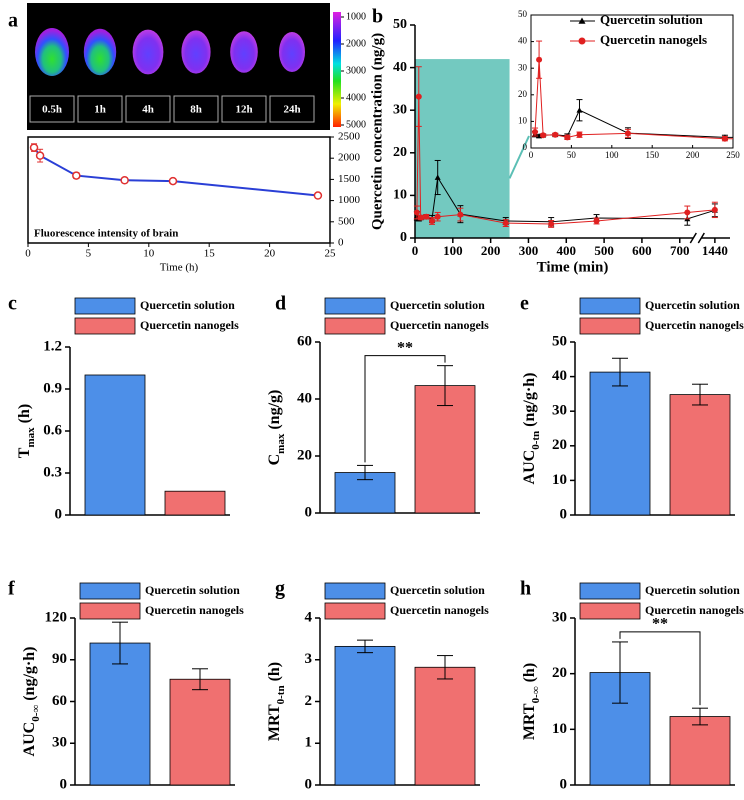 This screenshot has width=744, height=800. I want to click on annotation: Fluorescence intensity of brain, so click(106, 234).